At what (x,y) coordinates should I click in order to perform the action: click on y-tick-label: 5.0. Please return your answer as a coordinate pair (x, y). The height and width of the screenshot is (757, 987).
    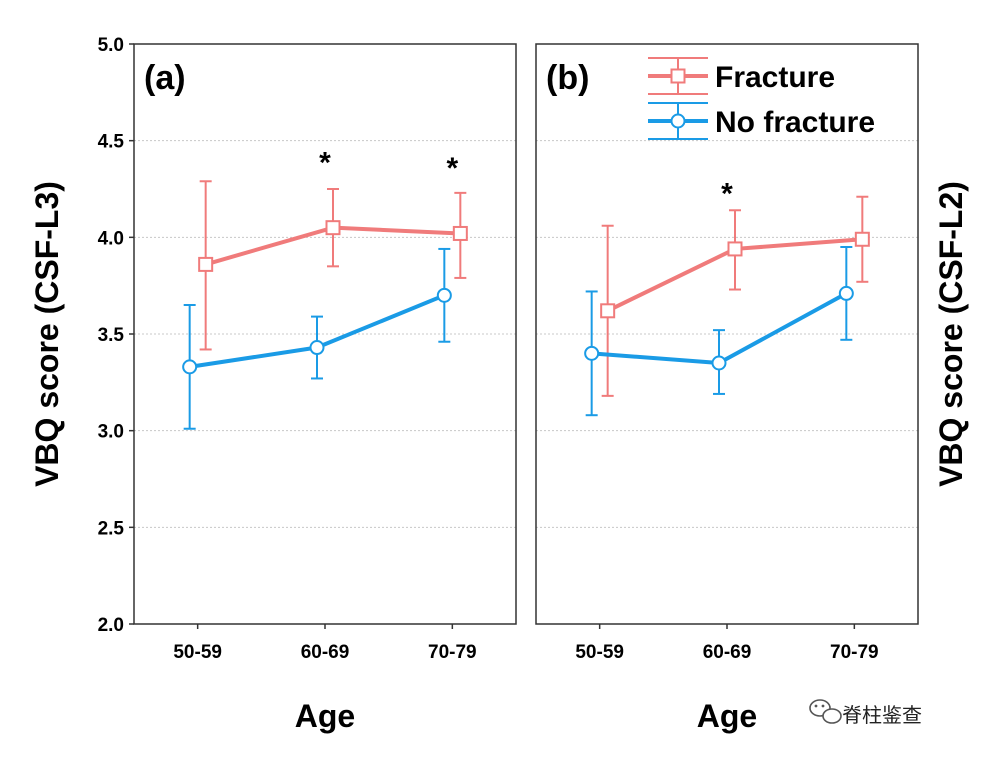
    Looking at the image, I should click on (111, 45).